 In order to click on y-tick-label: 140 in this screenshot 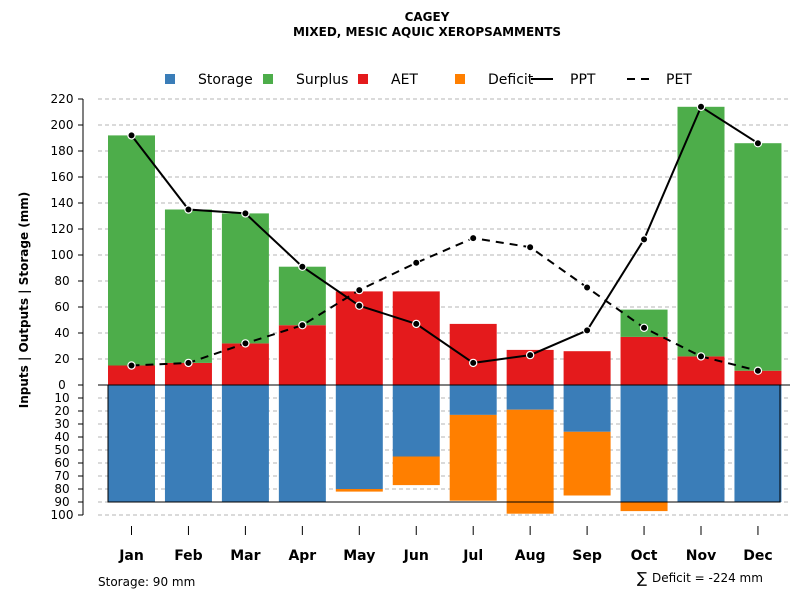, I will do `click(62, 203)`.